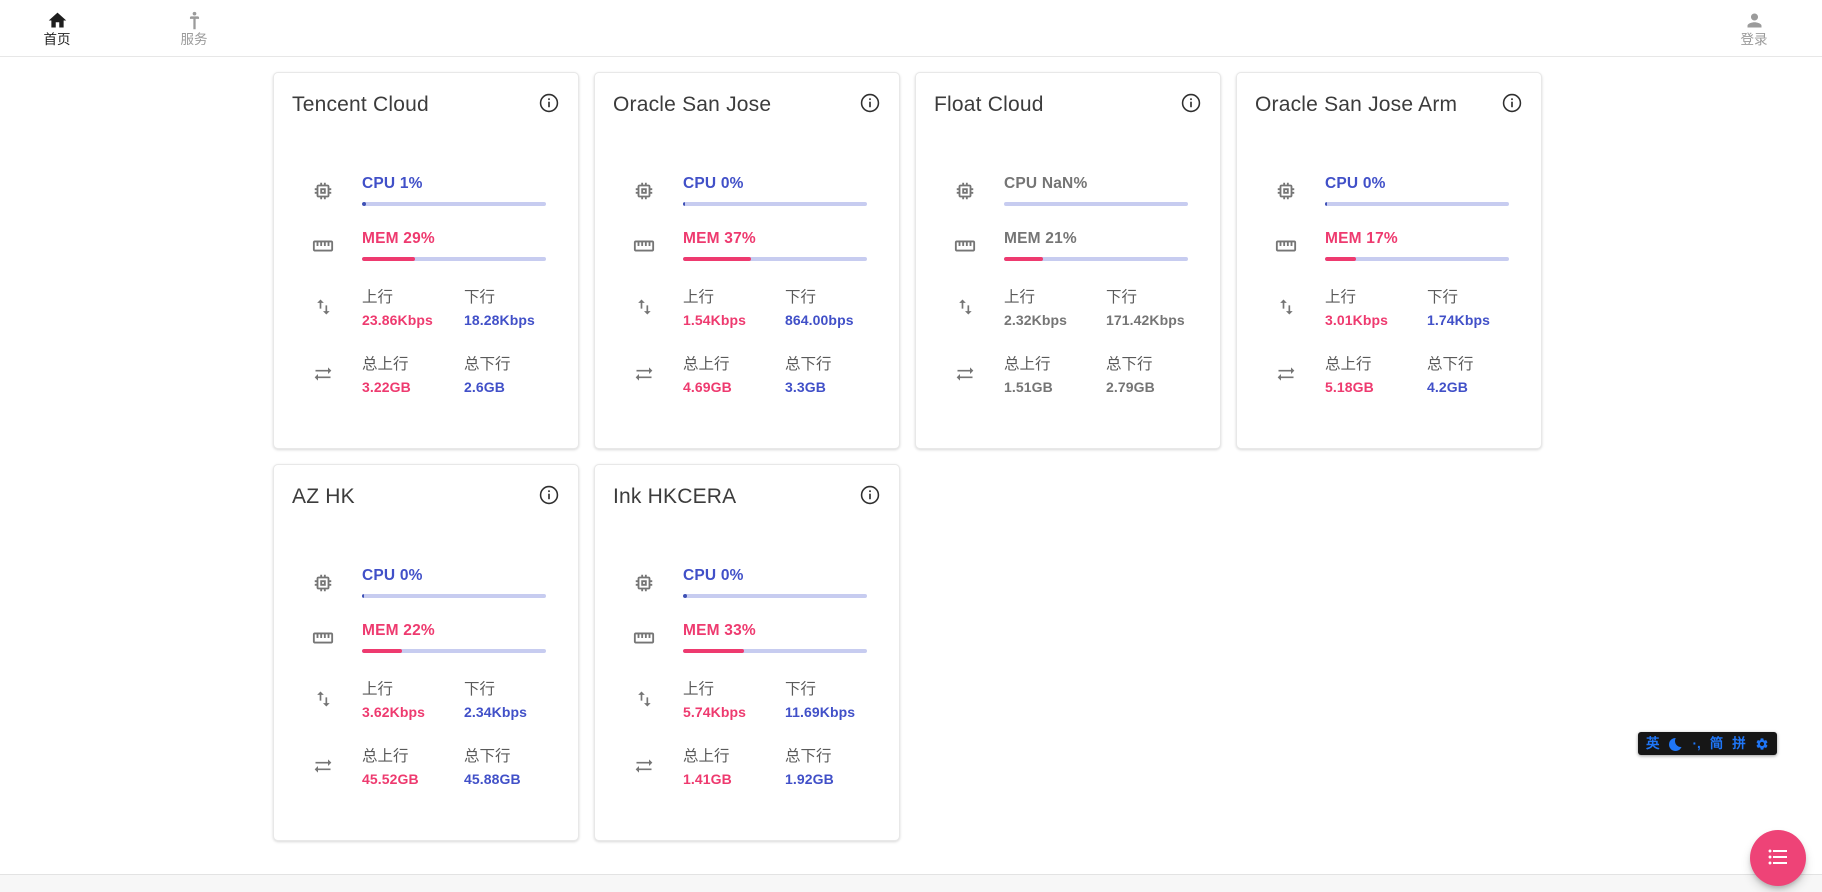 Image resolution: width=1822 pixels, height=892 pixels. I want to click on ime-simplified-toggle: 简, so click(1716, 743).